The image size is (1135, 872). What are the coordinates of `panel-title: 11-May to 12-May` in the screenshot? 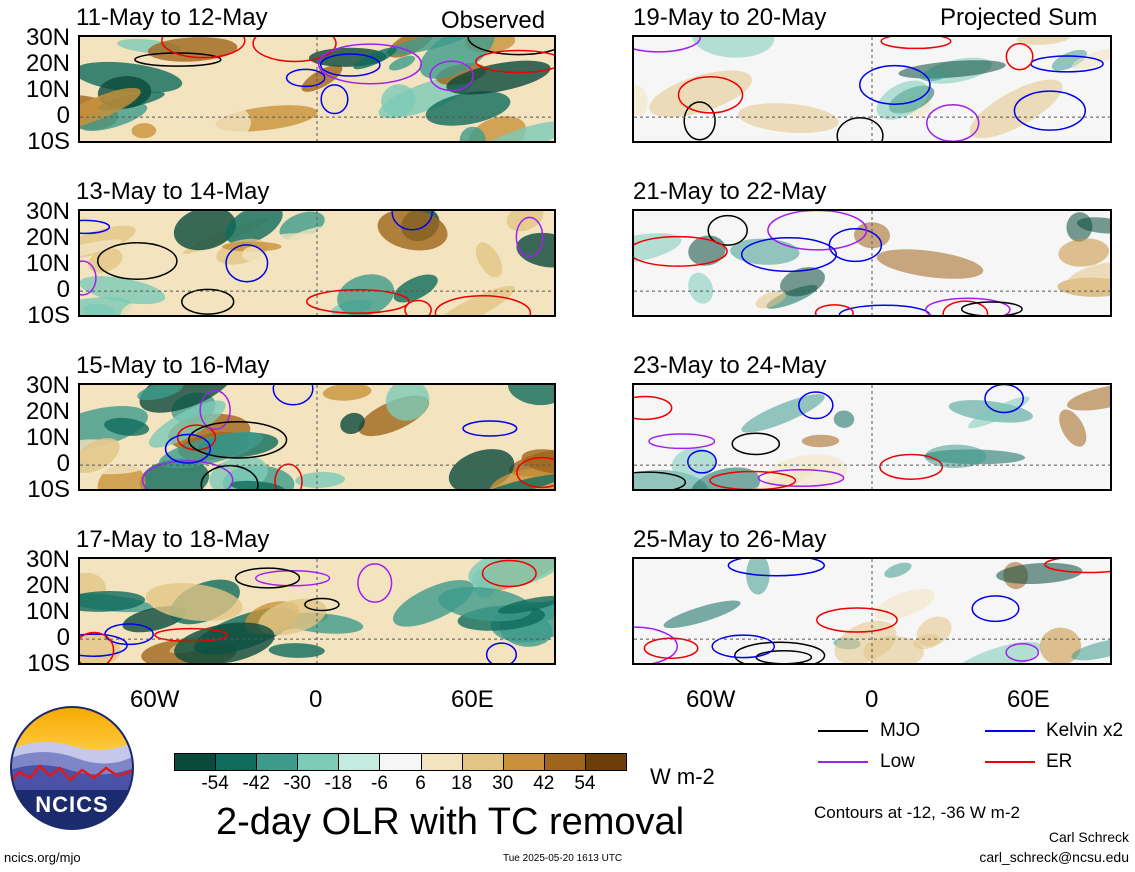 It's located at (172, 17).